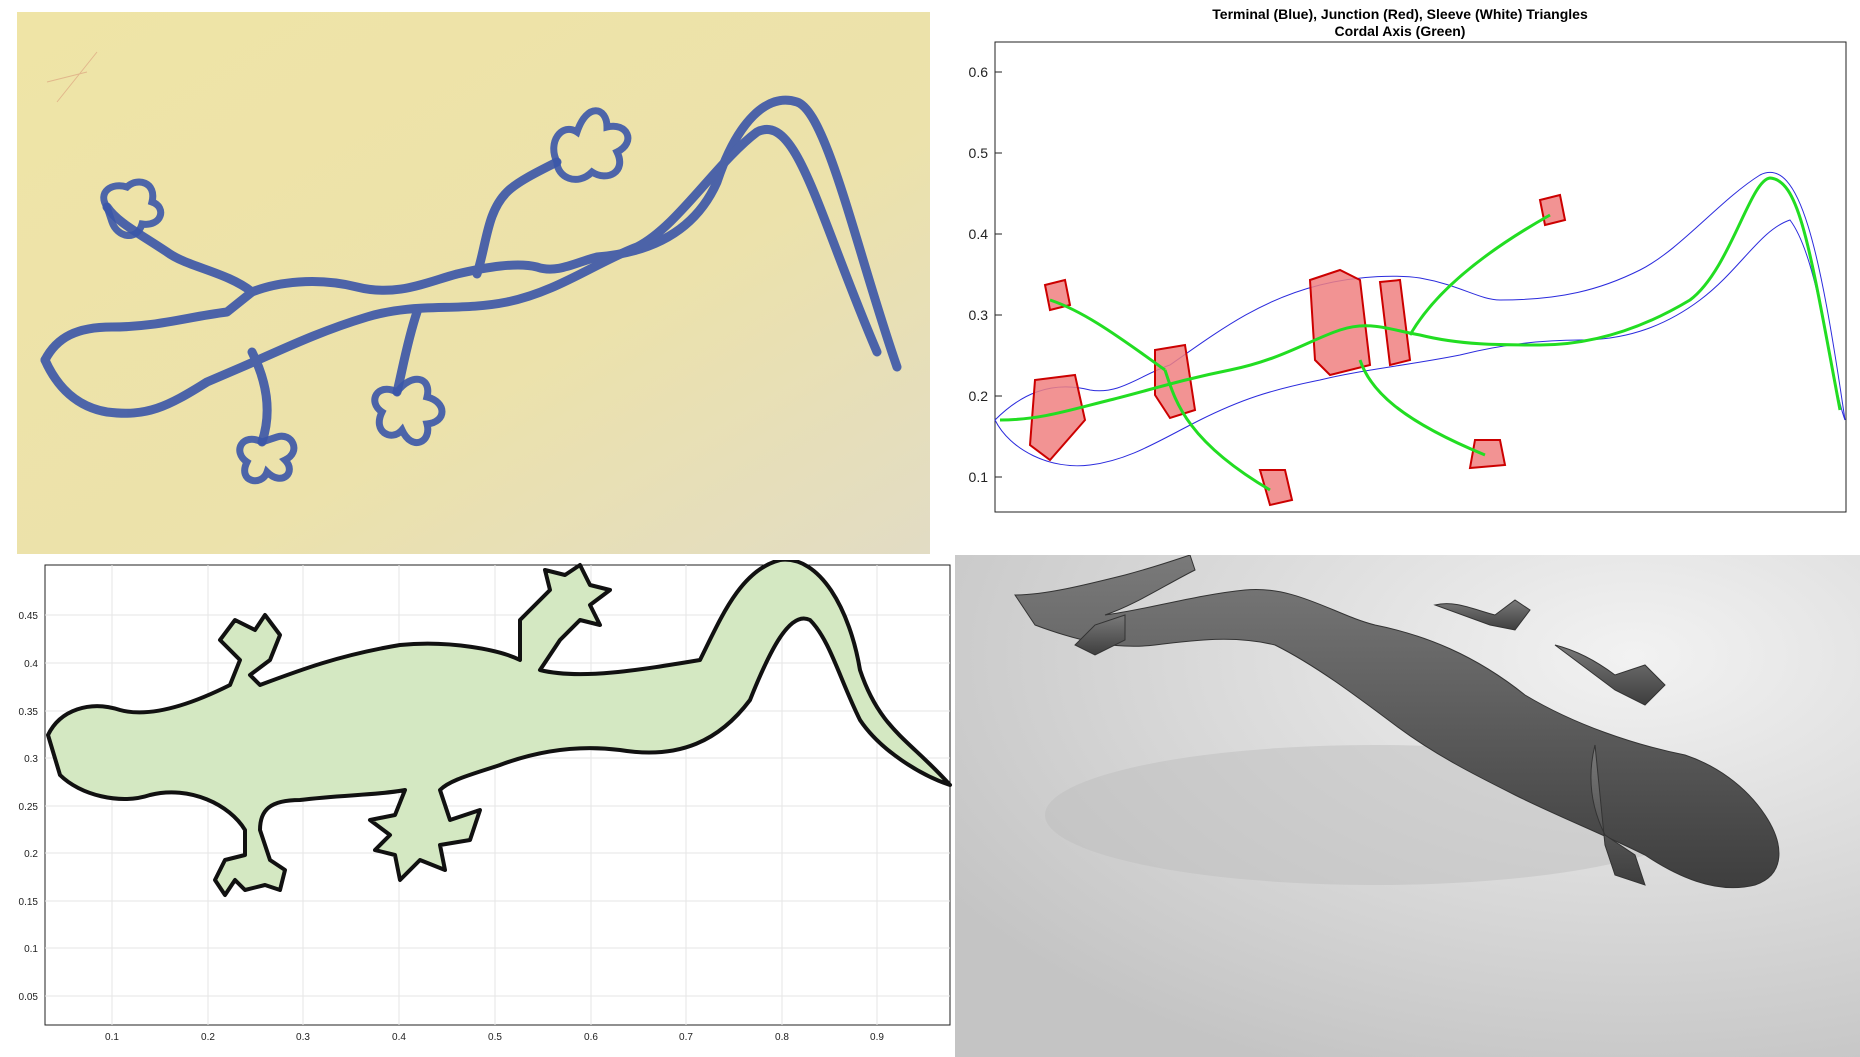 Image resolution: width=1860 pixels, height=1057 pixels. Describe the element at coordinates (112, 1037) in the screenshot. I see `x-tick-label: 0.1` at that location.